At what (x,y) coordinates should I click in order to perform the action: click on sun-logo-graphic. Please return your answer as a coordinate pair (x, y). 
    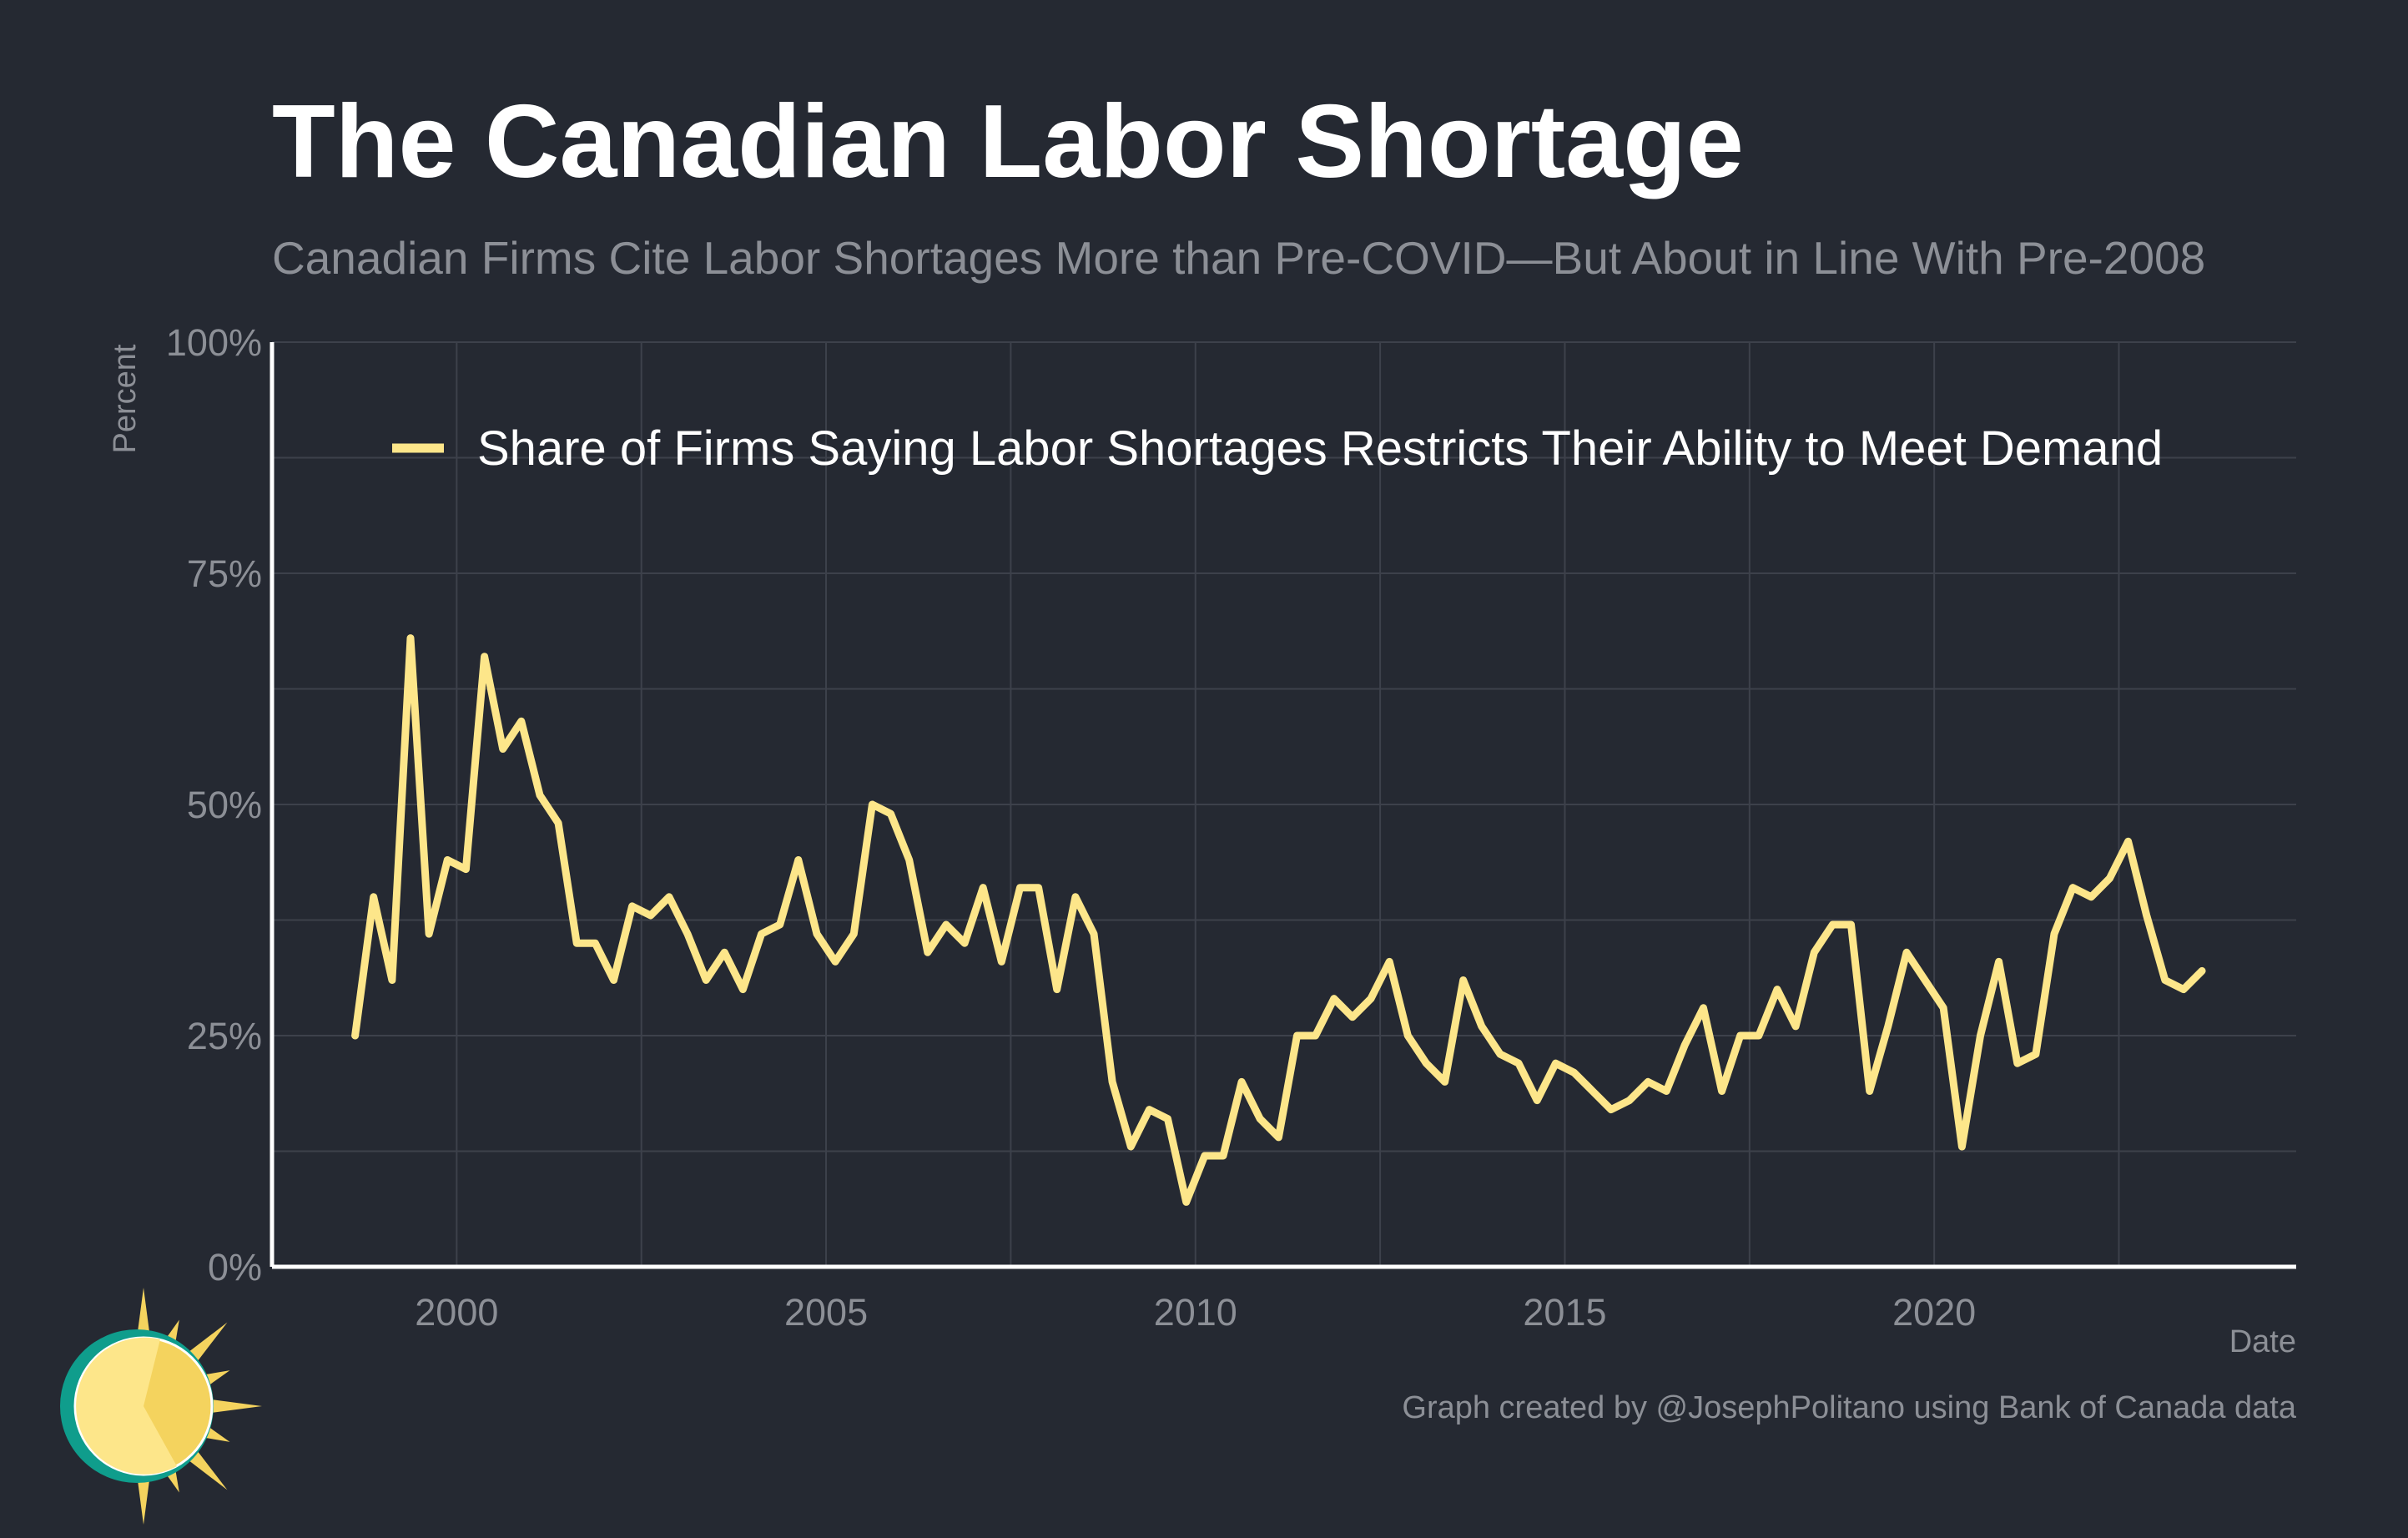
    Looking at the image, I should click on (161, 1406).